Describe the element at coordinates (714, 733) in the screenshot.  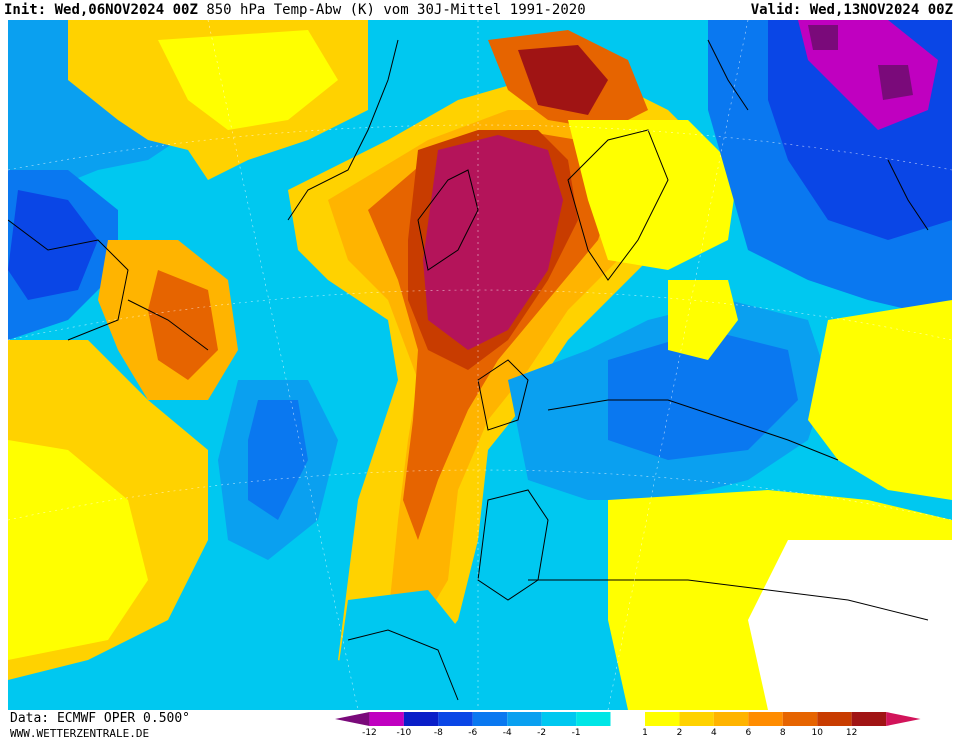
I see `legend-tick-label: 4` at that location.